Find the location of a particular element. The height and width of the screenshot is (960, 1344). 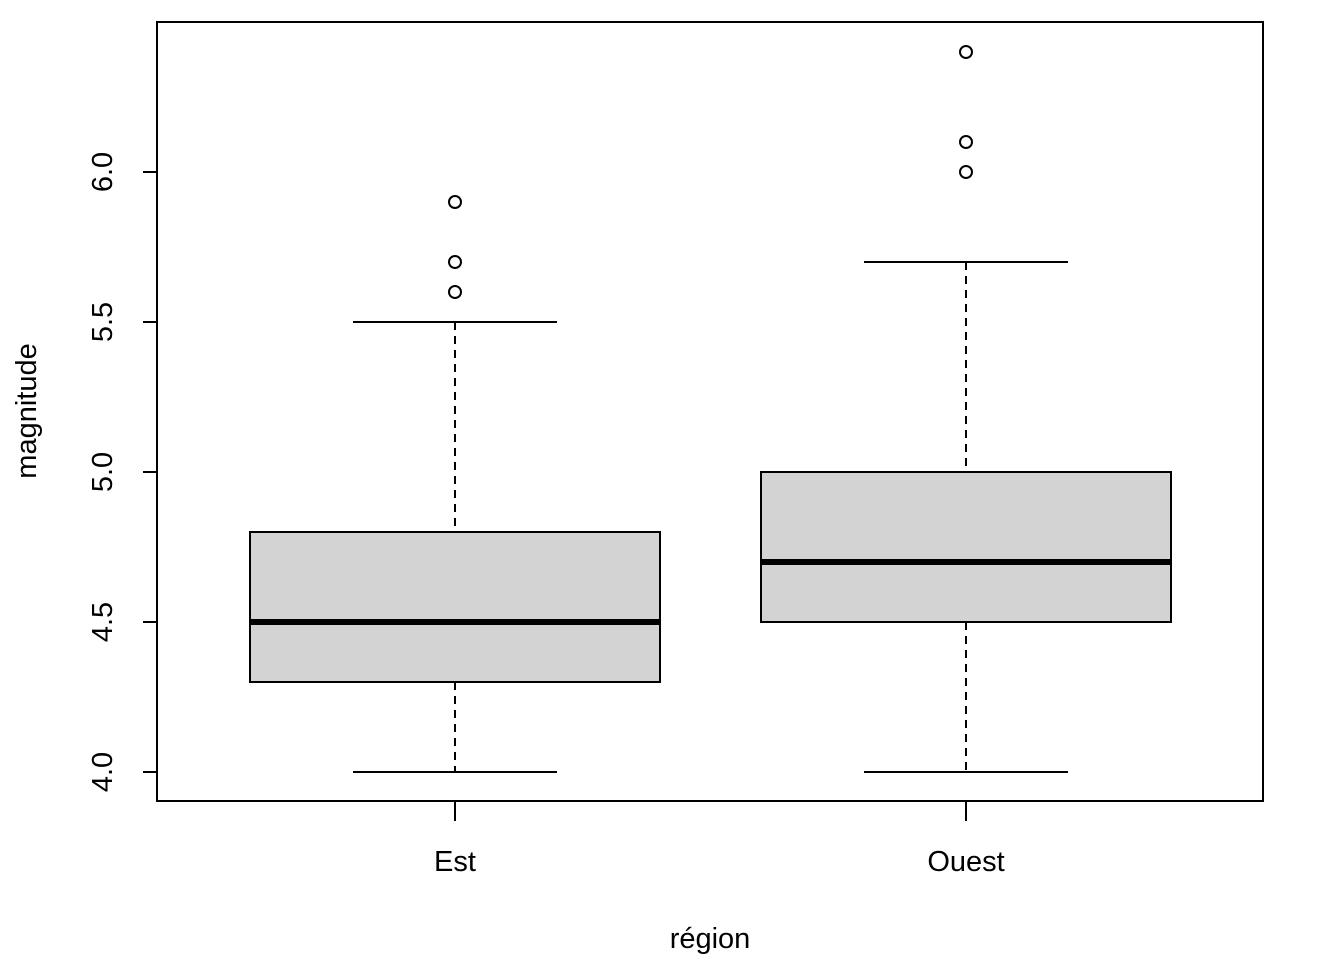

y-tick-label: 5.0 is located at coordinates (103, 472).